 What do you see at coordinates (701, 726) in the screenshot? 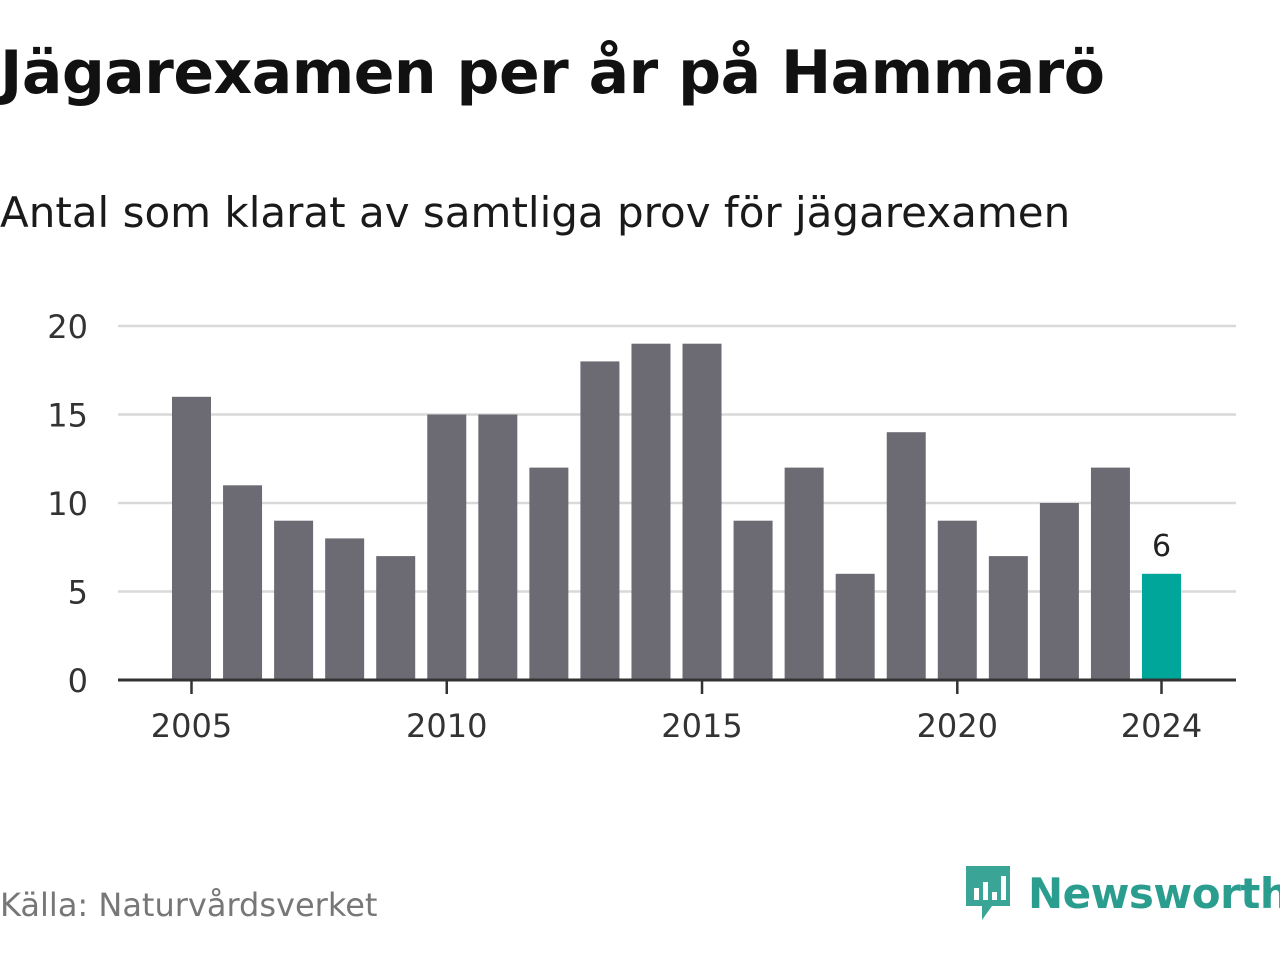
I see `x-tick-label: 2015` at bounding box center [701, 726].